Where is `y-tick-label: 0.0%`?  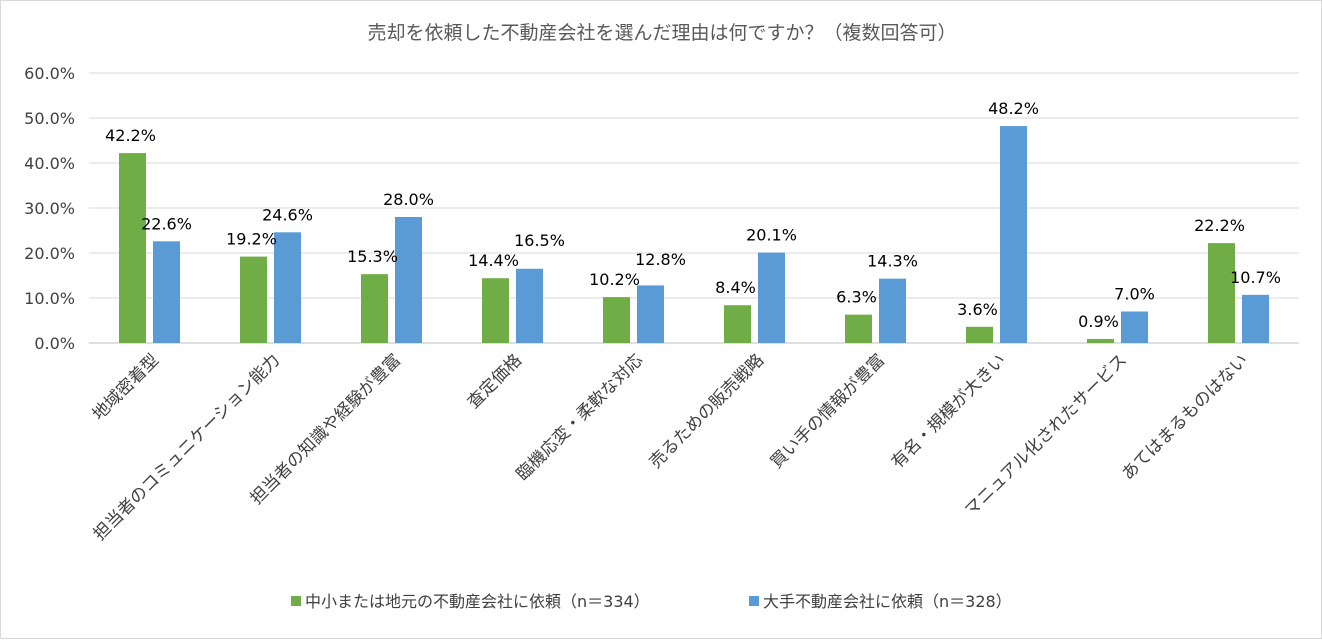
y-tick-label: 0.0% is located at coordinates (54, 343).